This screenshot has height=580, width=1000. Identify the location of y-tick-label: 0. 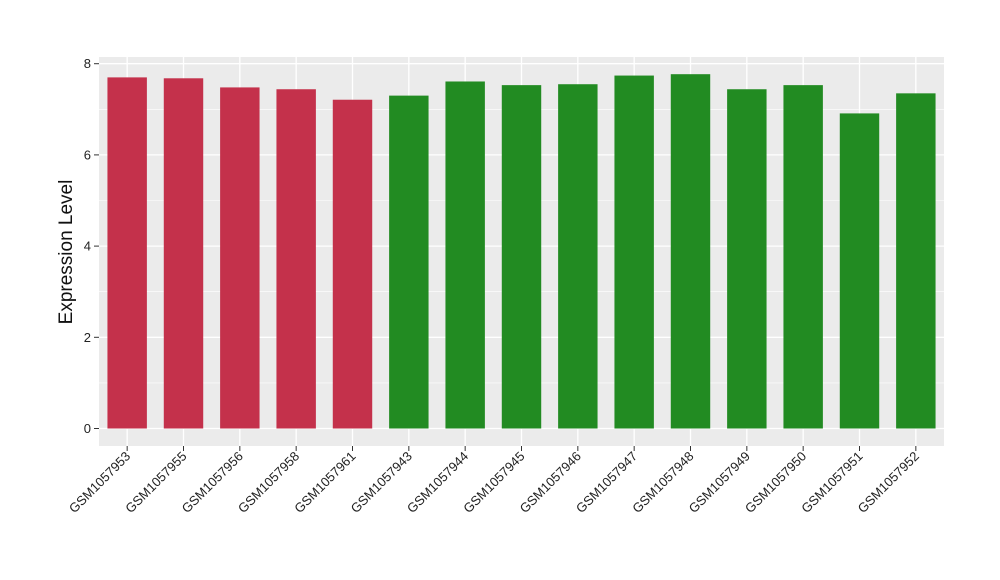
(87, 428).